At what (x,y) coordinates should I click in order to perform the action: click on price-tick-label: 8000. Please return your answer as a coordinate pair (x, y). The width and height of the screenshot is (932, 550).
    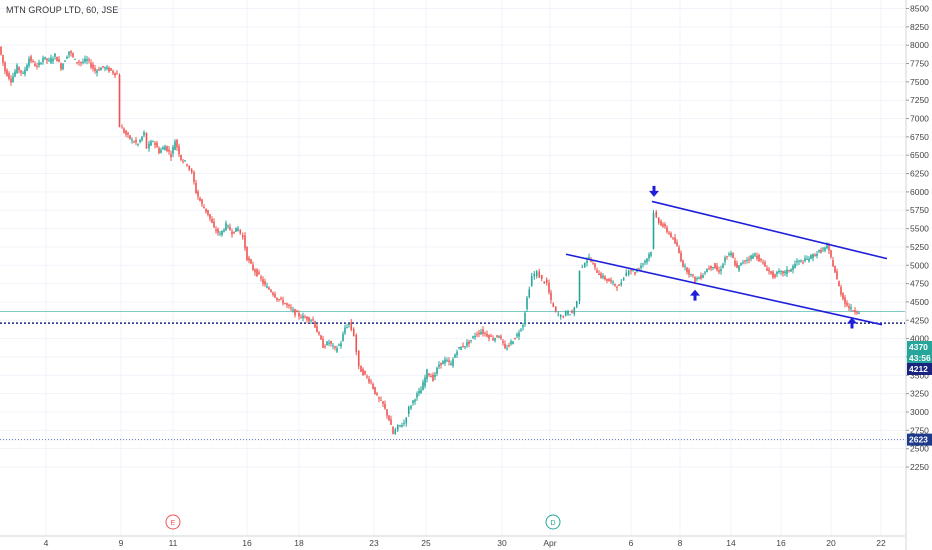
    Looking at the image, I should click on (919, 45).